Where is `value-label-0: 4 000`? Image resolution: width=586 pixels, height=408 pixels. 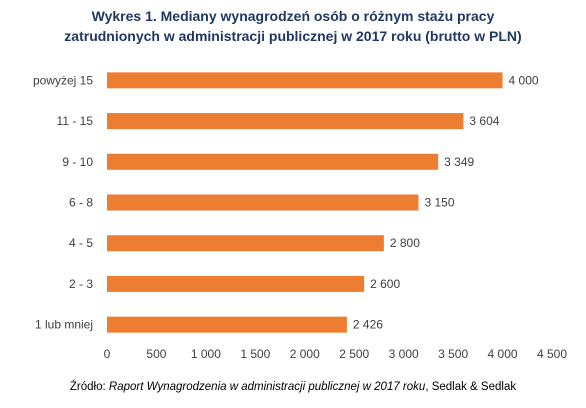 value-label-0: 4 000 is located at coordinates (524, 80).